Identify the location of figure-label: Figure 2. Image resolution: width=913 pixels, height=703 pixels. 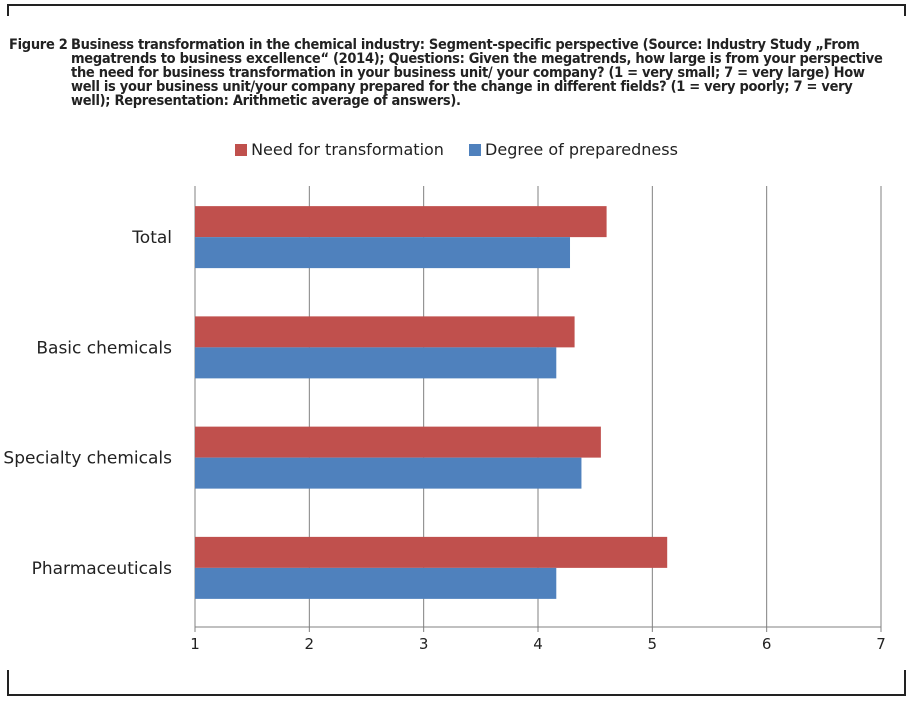
(38, 45).